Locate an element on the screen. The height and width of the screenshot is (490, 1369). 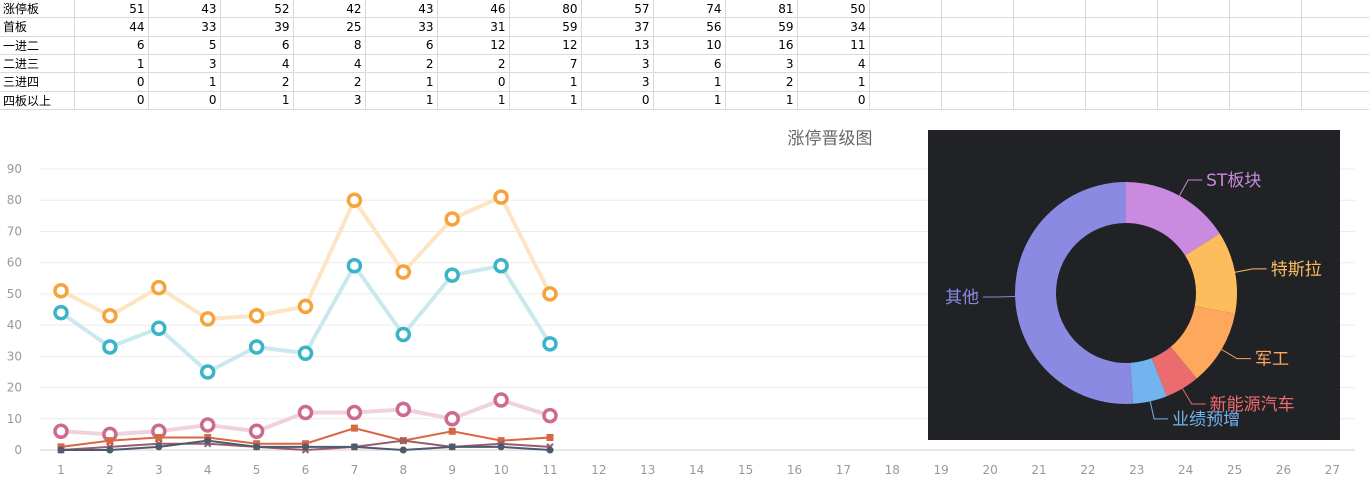
value-cell: 25 is located at coordinates (329, 27).